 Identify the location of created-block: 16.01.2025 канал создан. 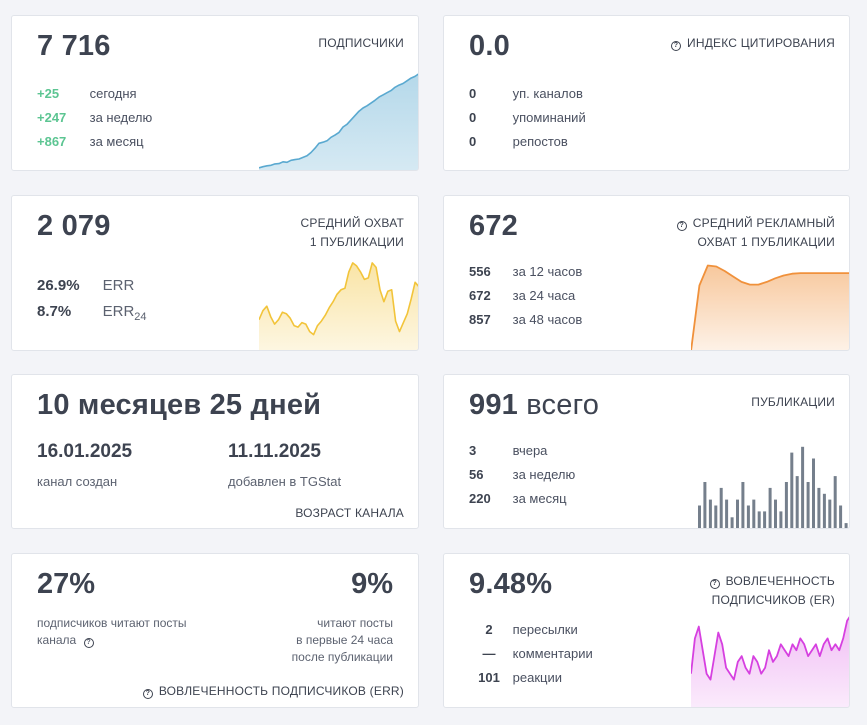
(84, 465).